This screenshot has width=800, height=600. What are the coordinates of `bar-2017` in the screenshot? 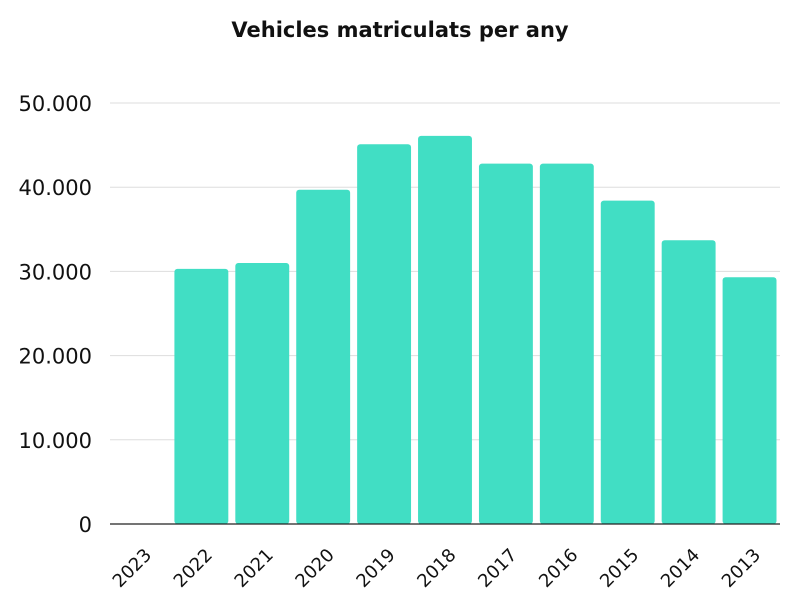 It's located at (505, 343).